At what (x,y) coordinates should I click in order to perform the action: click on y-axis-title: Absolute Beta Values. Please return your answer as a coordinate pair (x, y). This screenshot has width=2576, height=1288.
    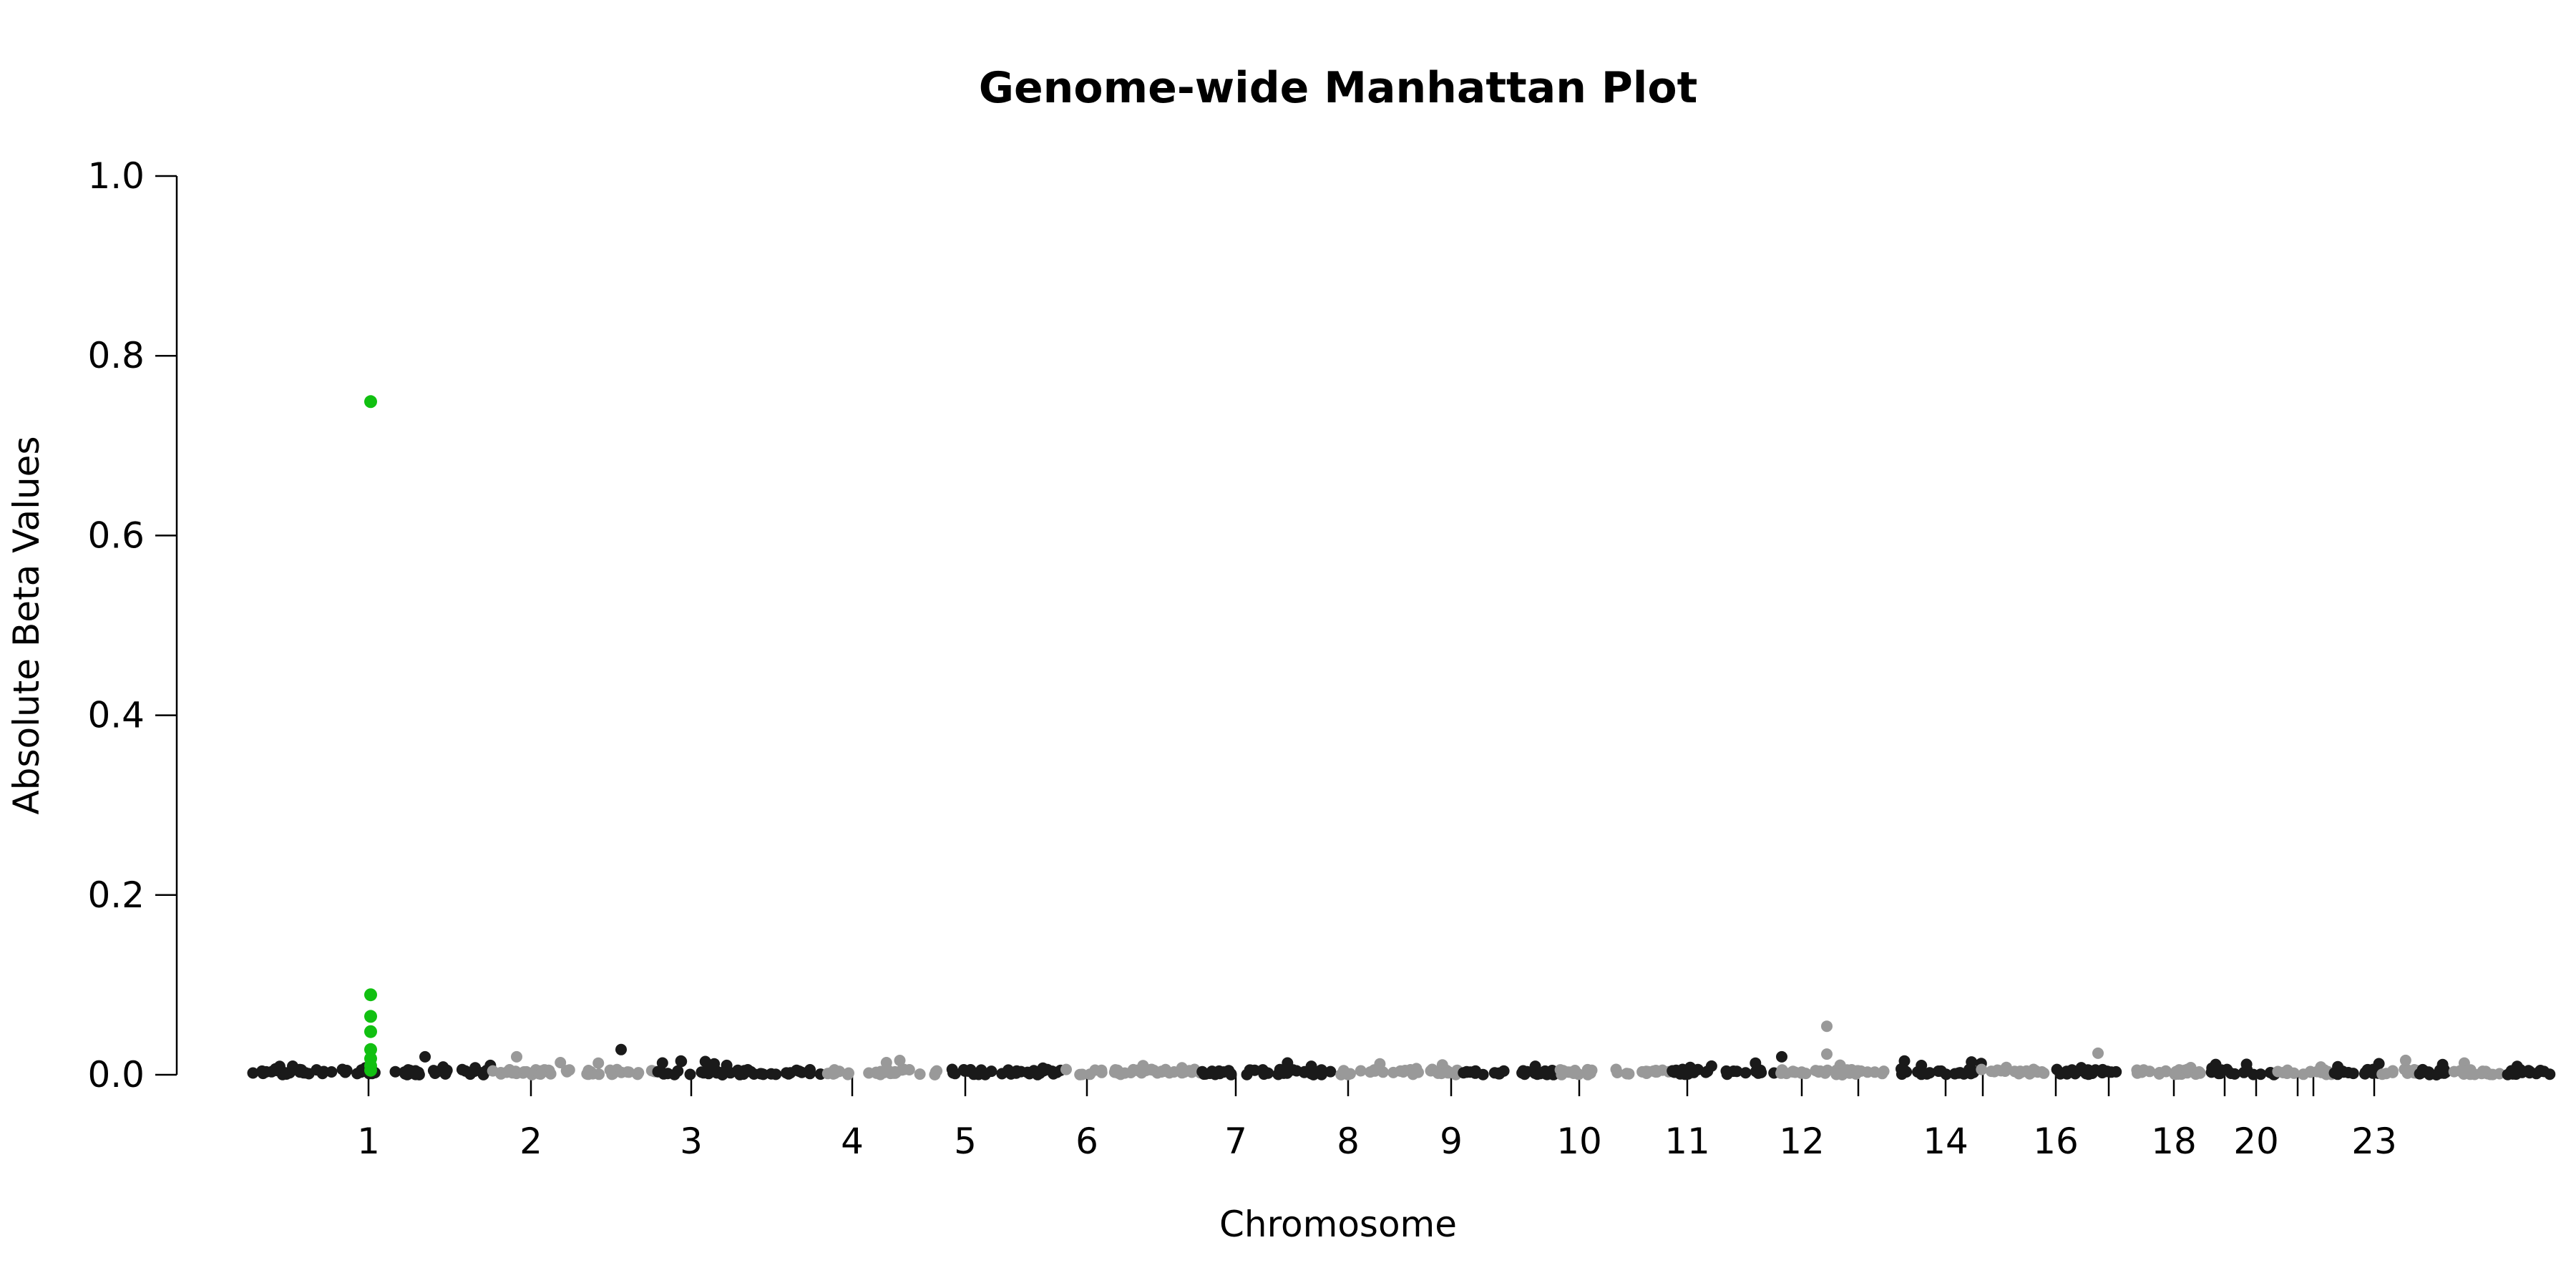
    Looking at the image, I should click on (26, 625).